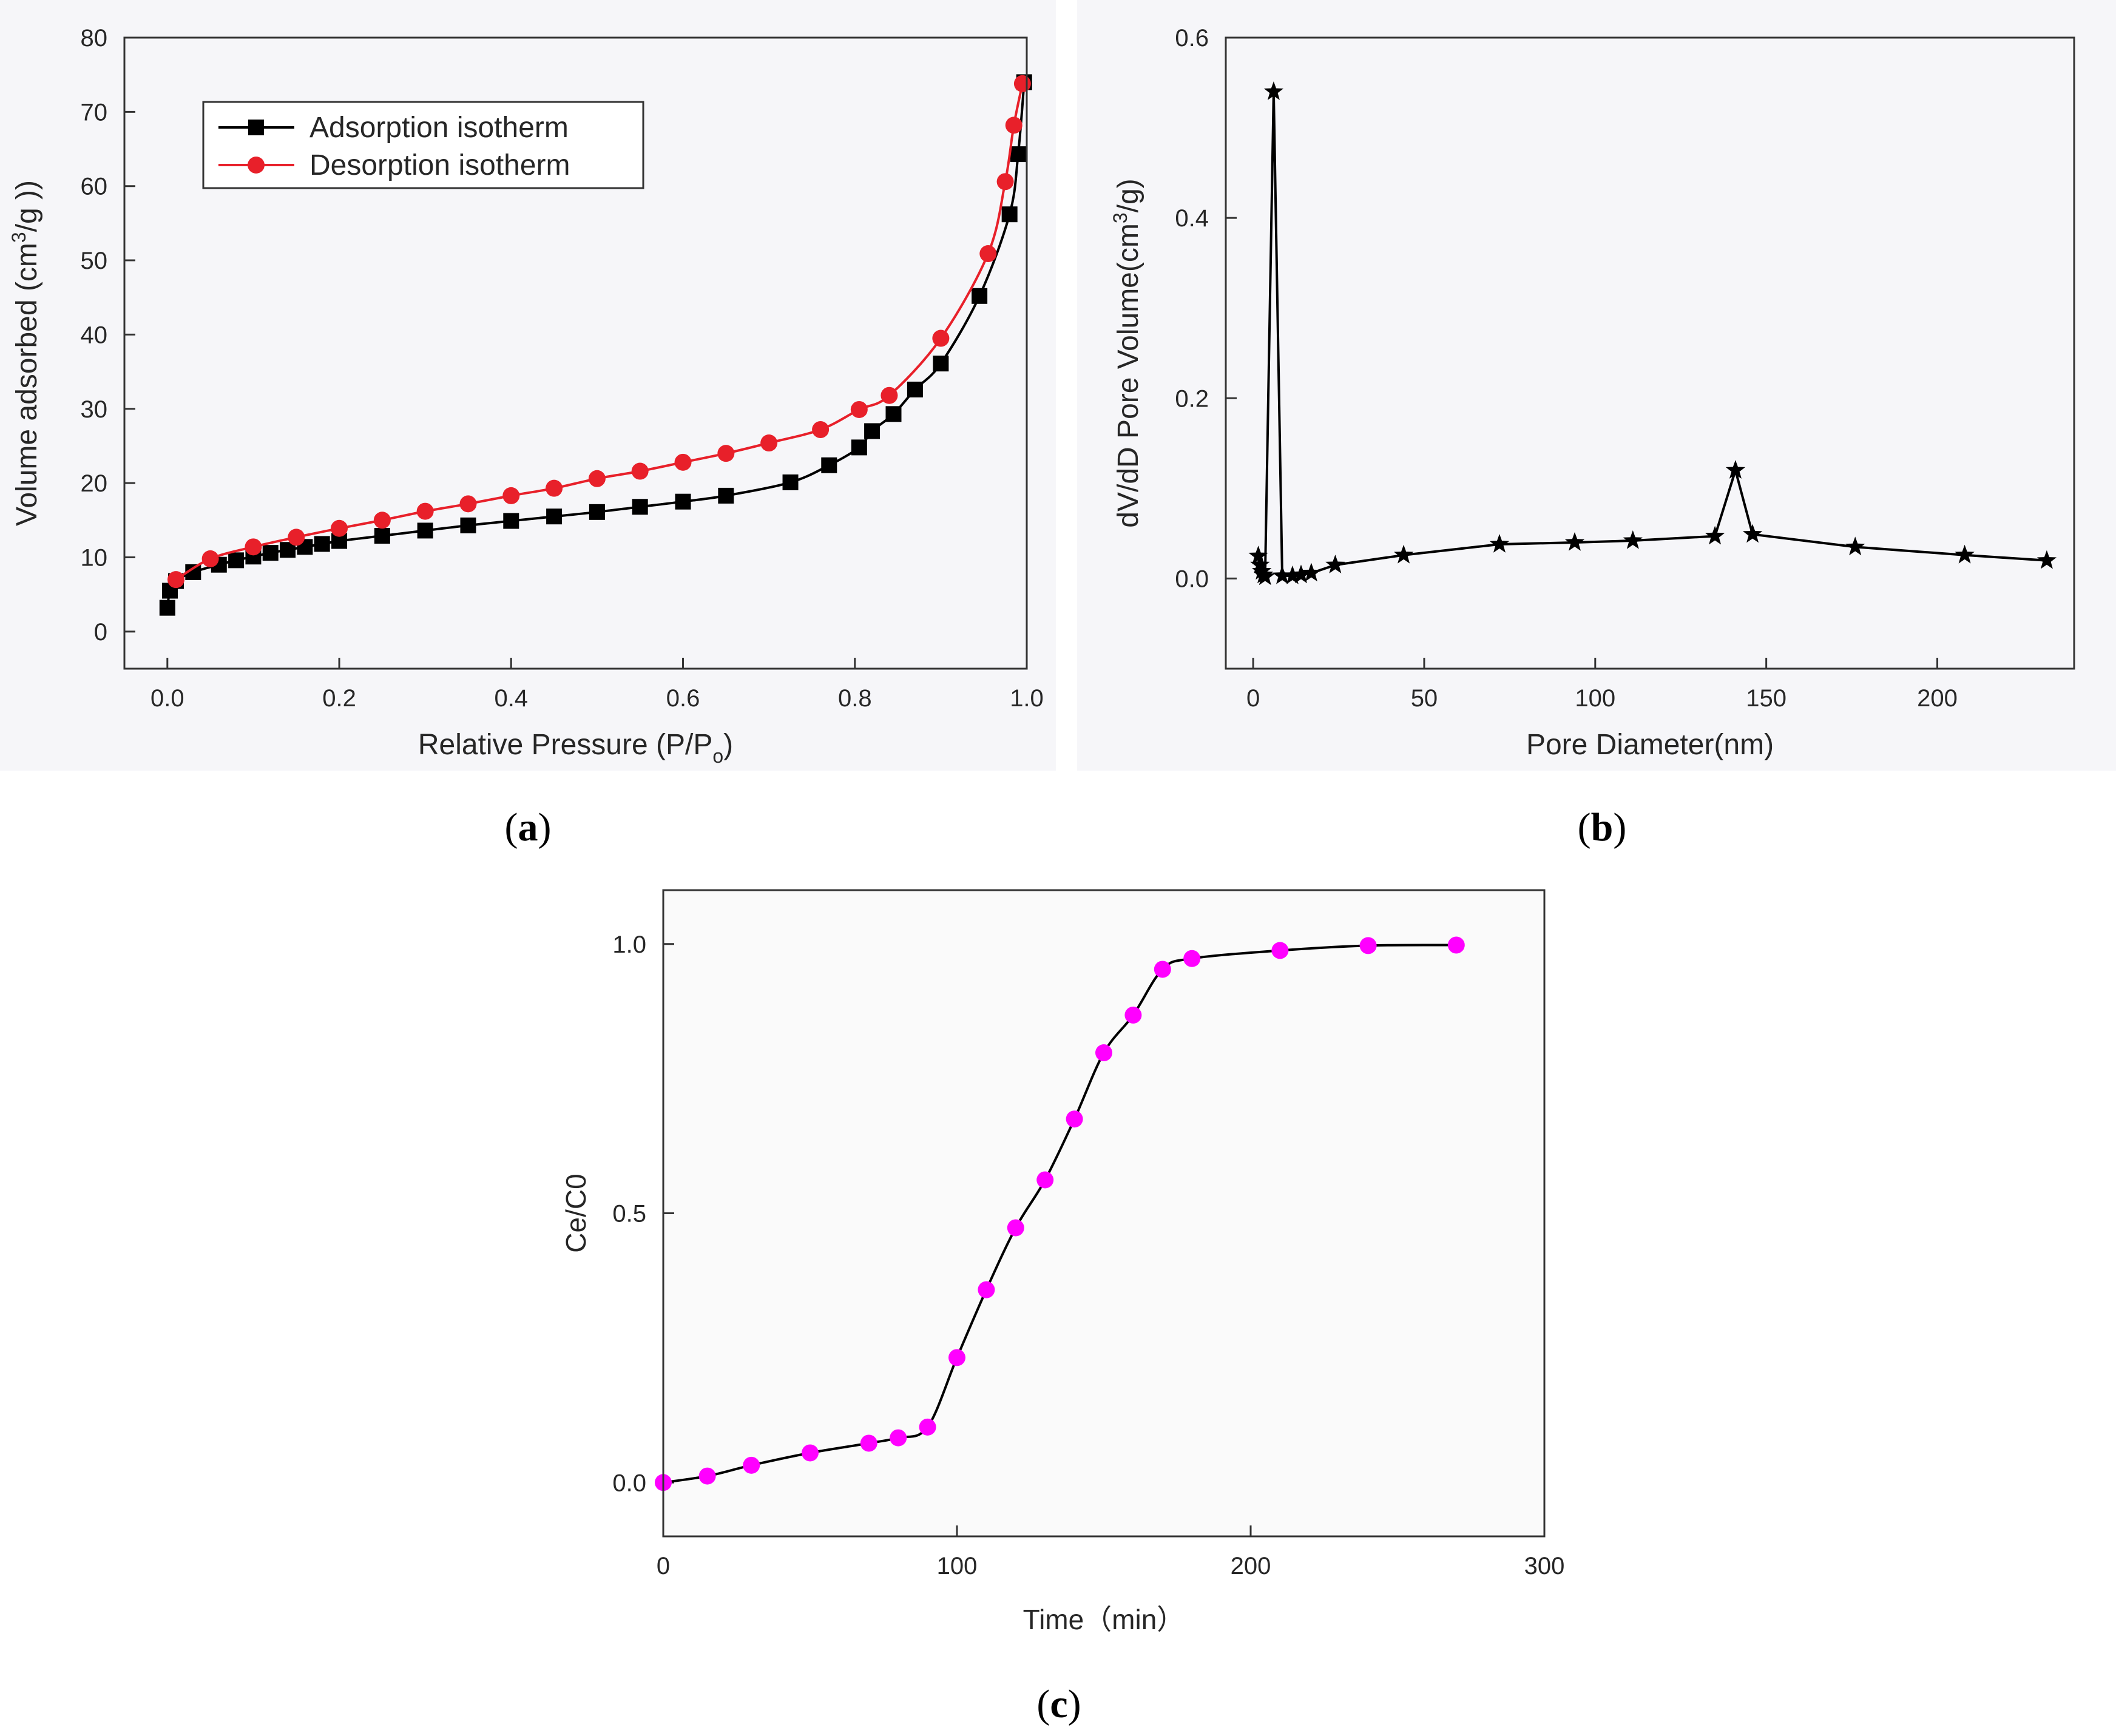 The height and width of the screenshot is (1736, 2116). I want to click on y-tick-label: 80, so click(94, 38).